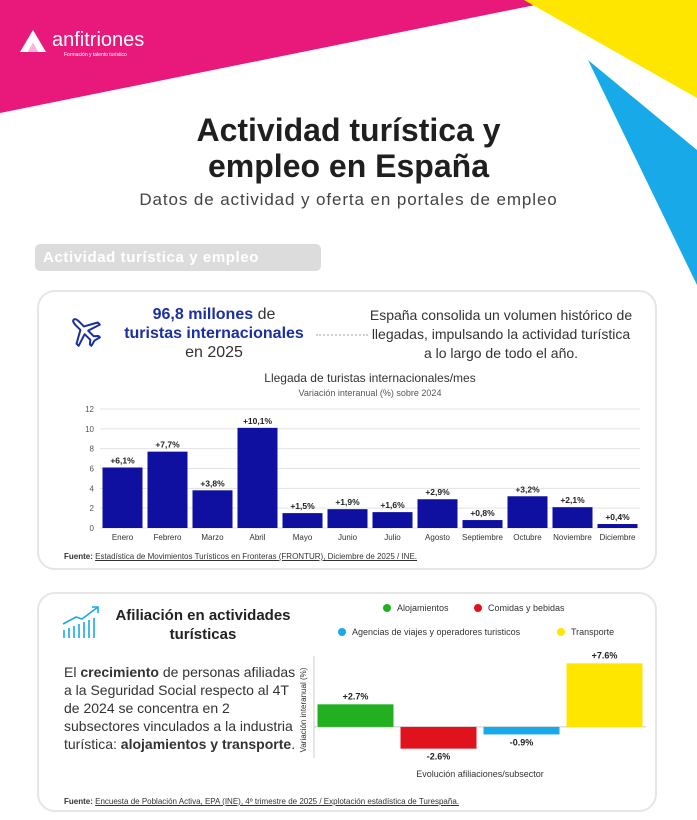 The width and height of the screenshot is (697, 820). Describe the element at coordinates (482, 524) in the screenshot. I see `bar-septiembre` at that location.